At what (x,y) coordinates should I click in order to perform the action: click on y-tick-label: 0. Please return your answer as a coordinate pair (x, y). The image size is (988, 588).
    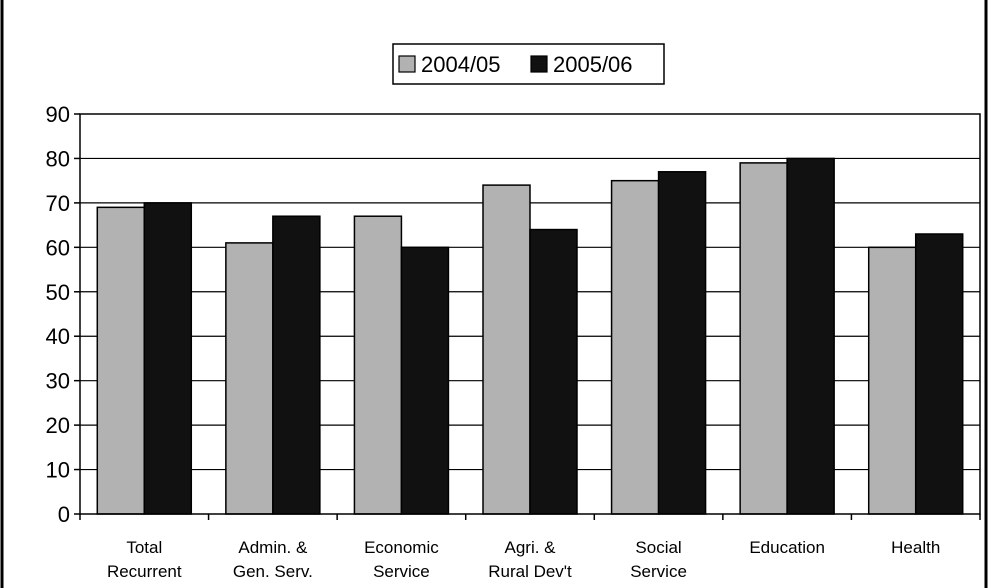
    Looking at the image, I should click on (64, 514).